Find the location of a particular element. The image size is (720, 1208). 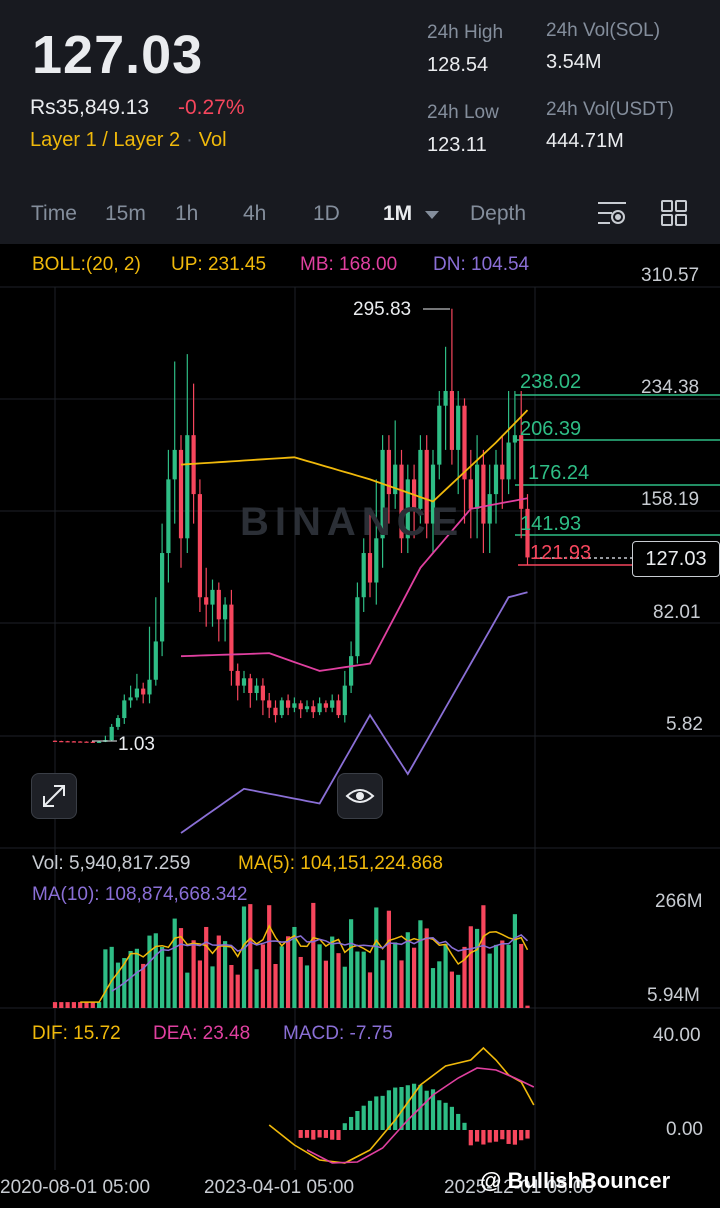

indicator-settings-icon is located at coordinates (612, 213).